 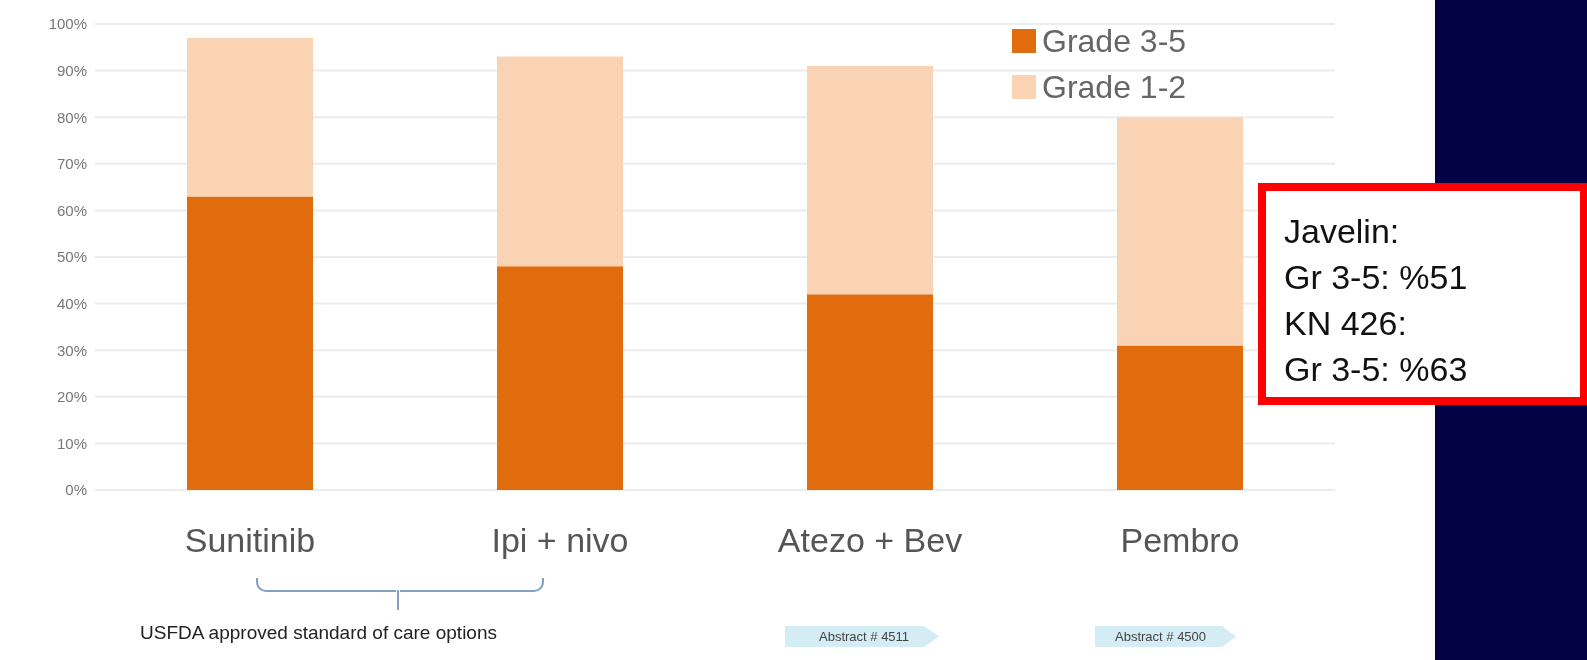 I want to click on x-tick-label: Pembro, so click(x=1180, y=540).